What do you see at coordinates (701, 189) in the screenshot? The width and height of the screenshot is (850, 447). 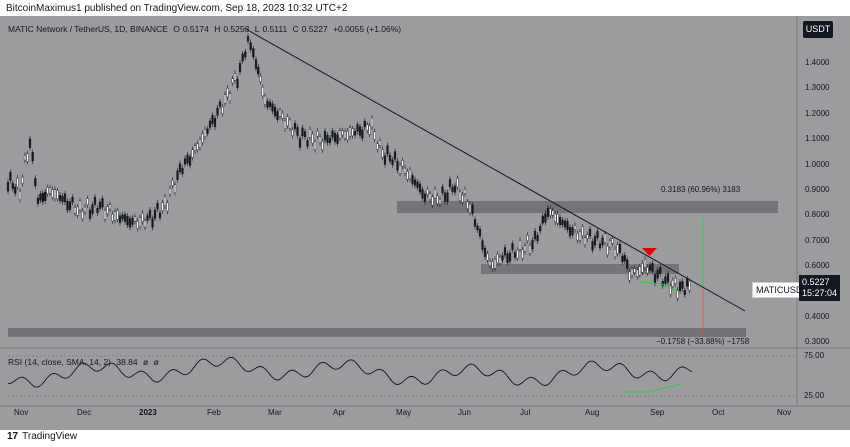 I see `measure-up-label: 0.3183 (60.96%) 3183` at bounding box center [701, 189].